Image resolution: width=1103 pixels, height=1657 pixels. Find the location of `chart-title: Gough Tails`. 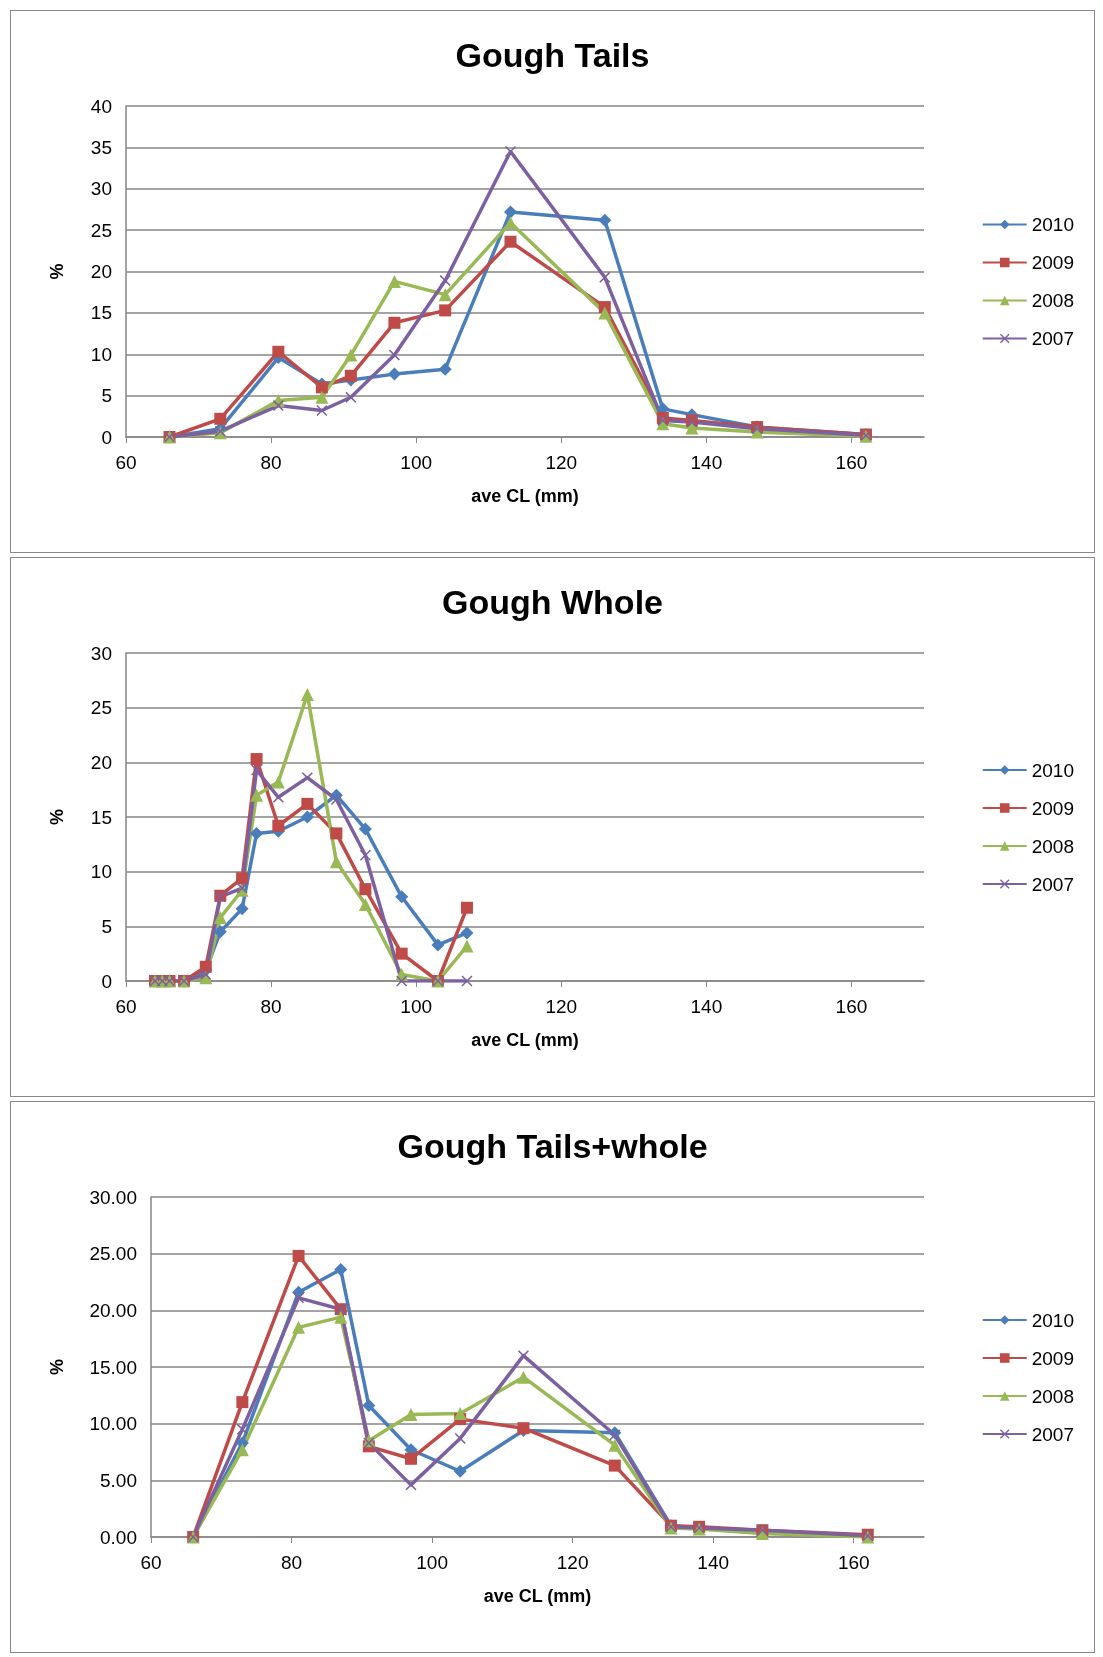

chart-title: Gough Tails is located at coordinates (552, 55).